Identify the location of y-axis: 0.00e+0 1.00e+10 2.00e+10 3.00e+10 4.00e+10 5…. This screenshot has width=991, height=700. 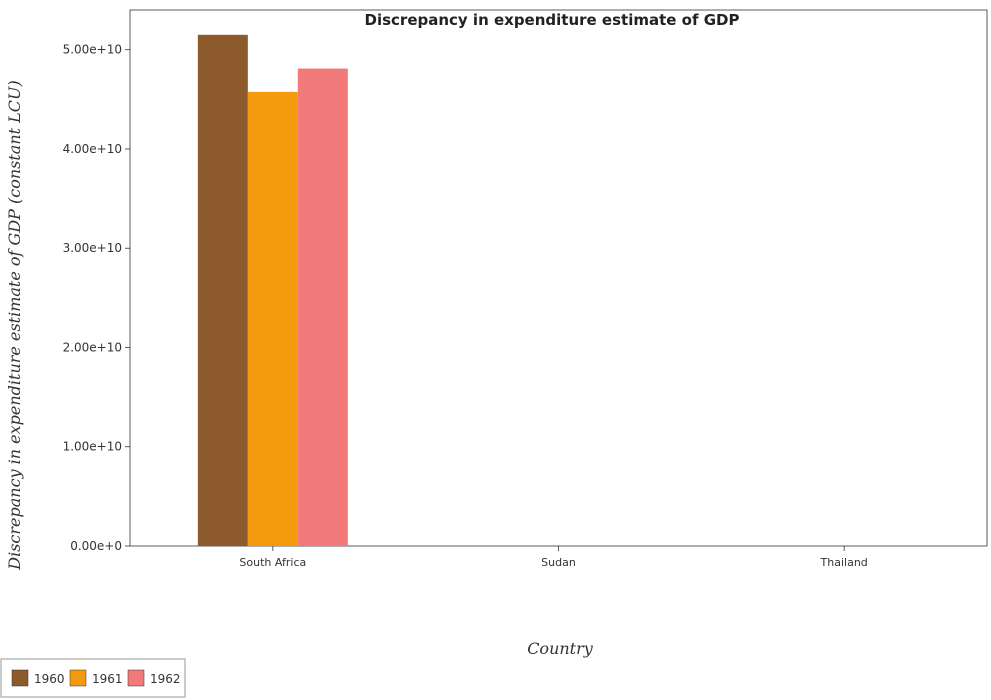
(96, 298).